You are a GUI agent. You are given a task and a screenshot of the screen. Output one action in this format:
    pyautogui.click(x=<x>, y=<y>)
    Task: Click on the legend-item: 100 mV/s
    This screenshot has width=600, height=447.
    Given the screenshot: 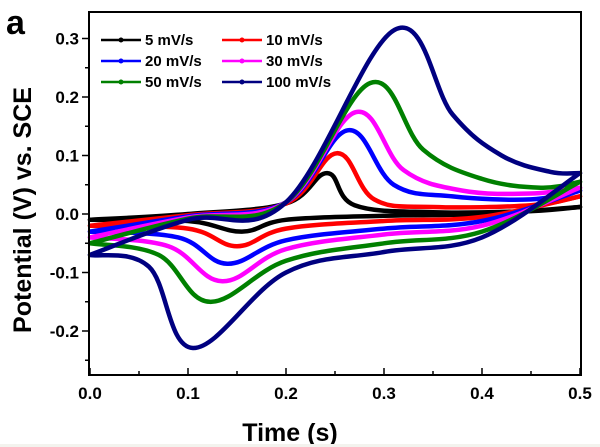 What is the action you would take?
    pyautogui.click(x=276, y=82)
    